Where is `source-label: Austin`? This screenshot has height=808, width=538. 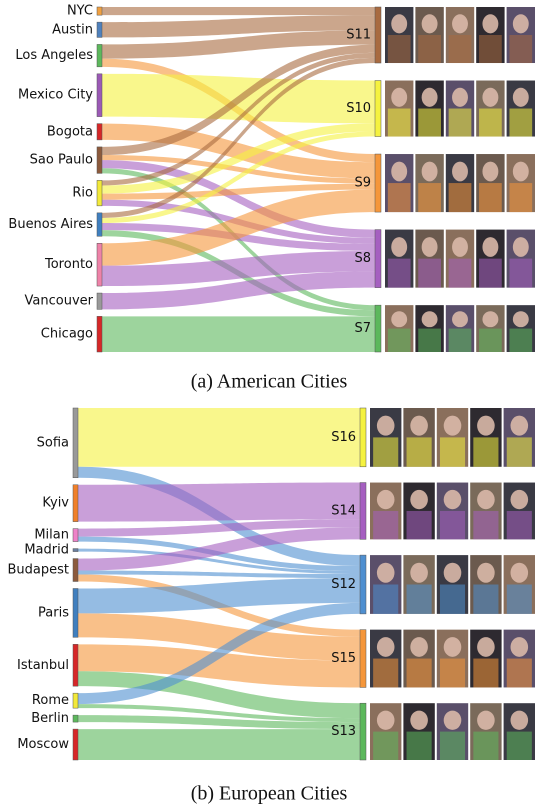
source-label: Austin is located at coordinates (72, 29).